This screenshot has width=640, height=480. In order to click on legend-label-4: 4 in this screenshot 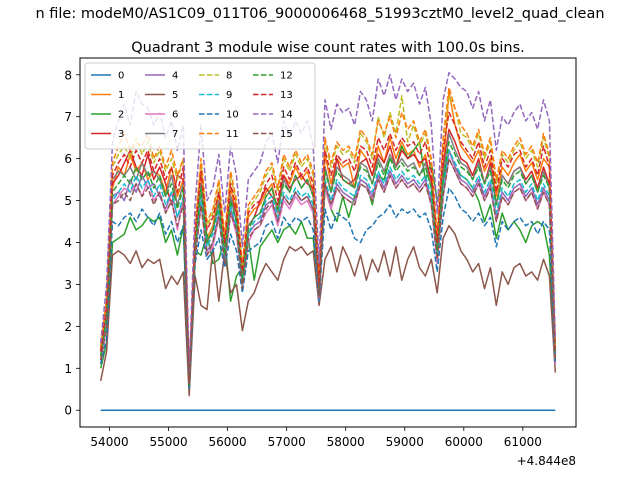, I will do `click(175, 76)`.